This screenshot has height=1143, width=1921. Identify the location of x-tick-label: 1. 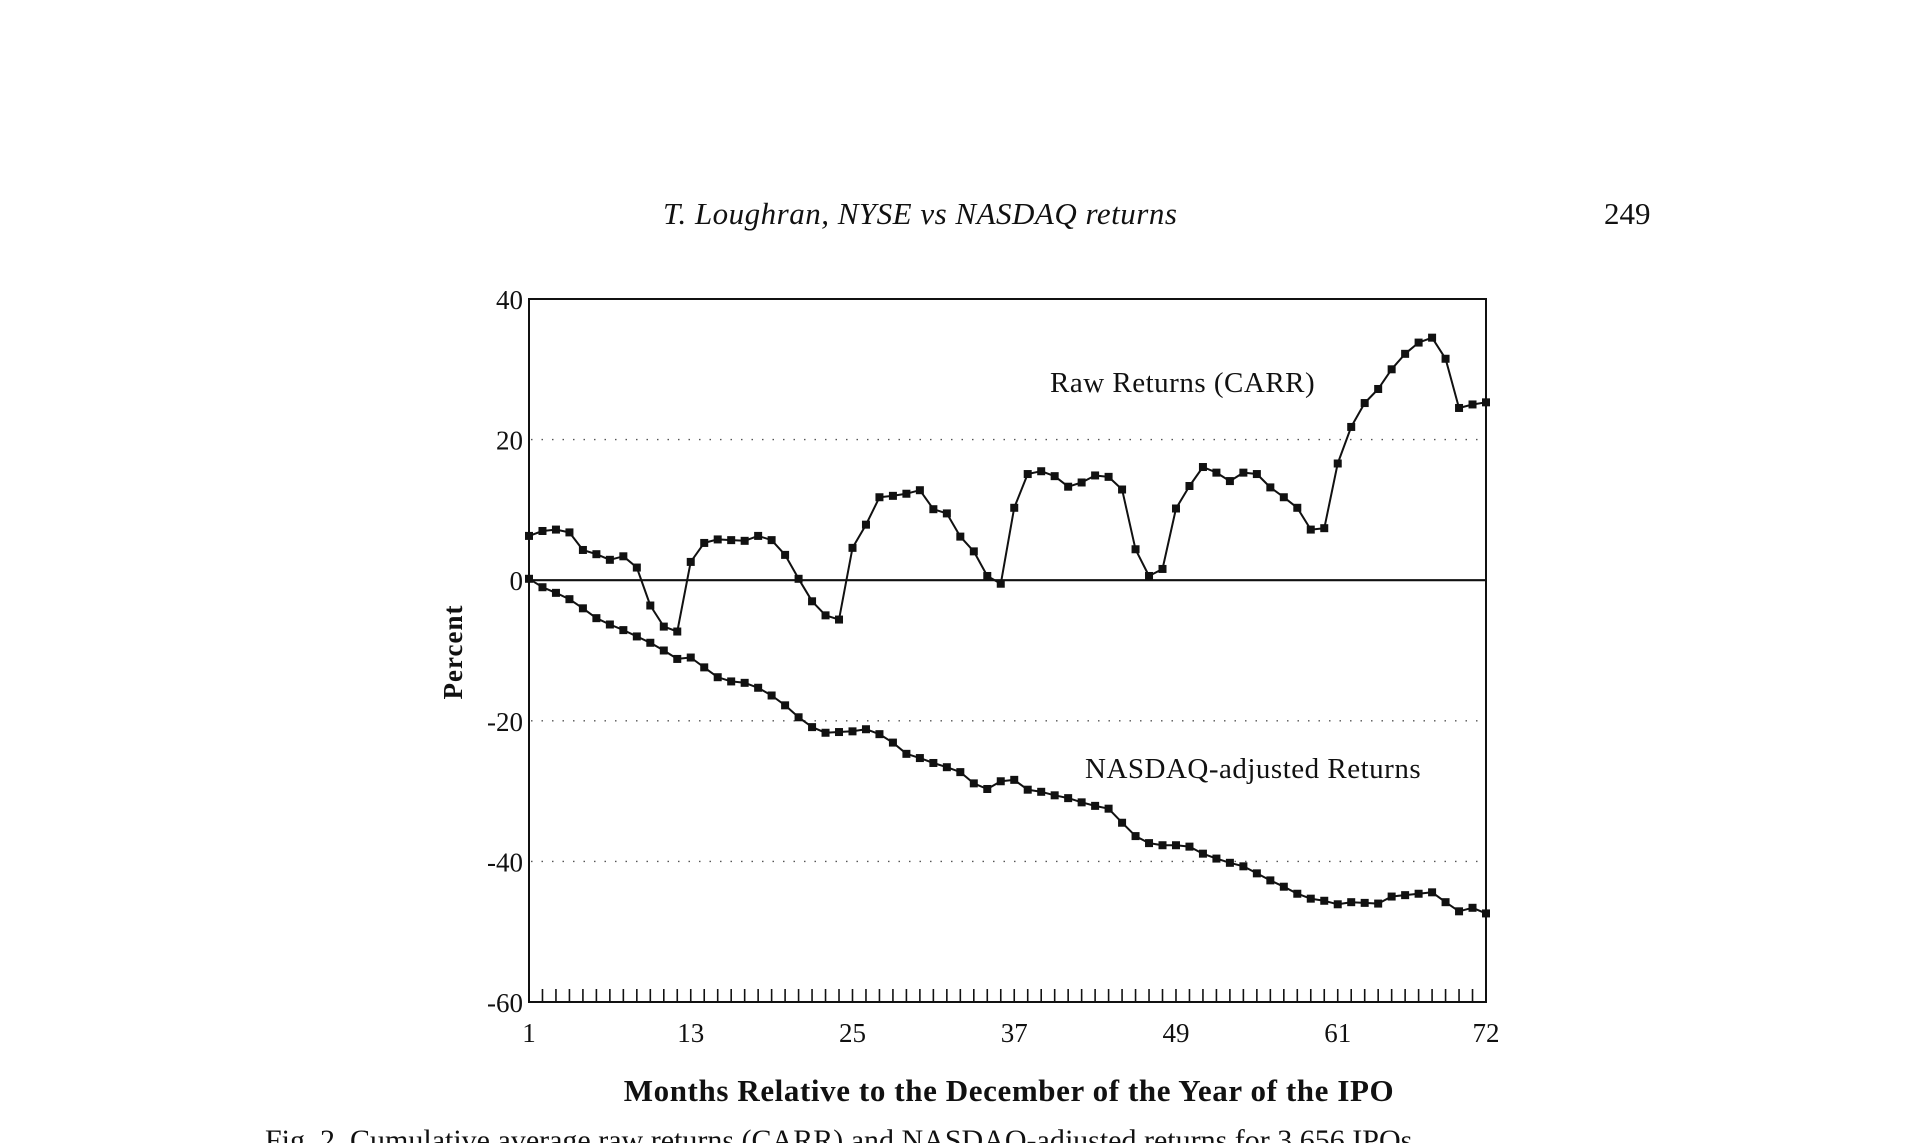
(529, 1033).